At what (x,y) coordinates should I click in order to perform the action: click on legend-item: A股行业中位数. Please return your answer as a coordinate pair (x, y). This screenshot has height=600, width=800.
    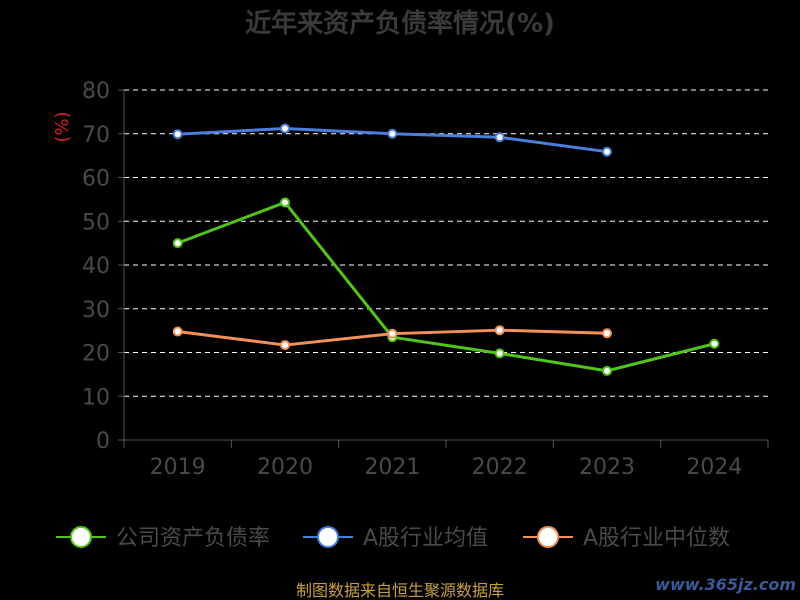
    Looking at the image, I should click on (626, 538).